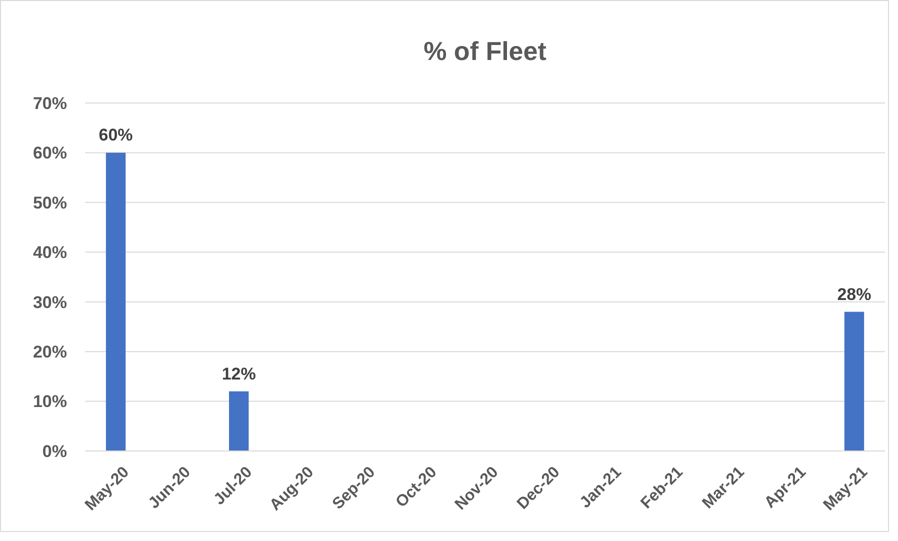  What do you see at coordinates (54, 451) in the screenshot?
I see `y-tick-label: 0%` at bounding box center [54, 451].